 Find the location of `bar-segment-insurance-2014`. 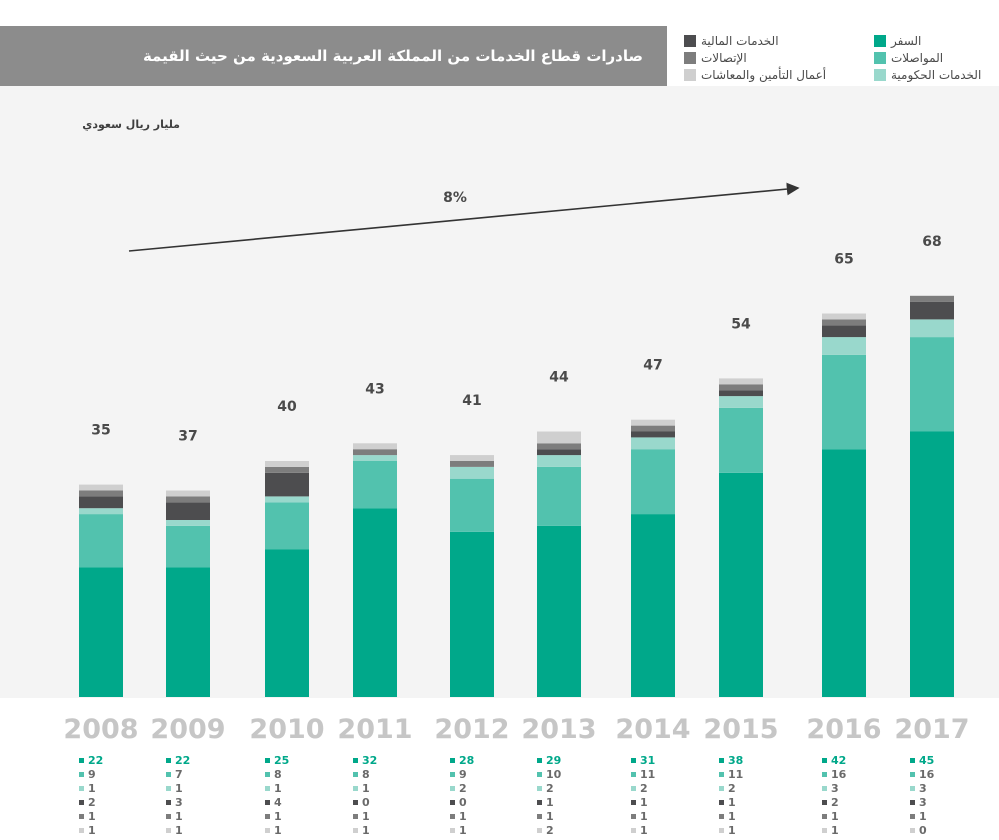

bar-segment-insurance-2014 is located at coordinates (653, 422).